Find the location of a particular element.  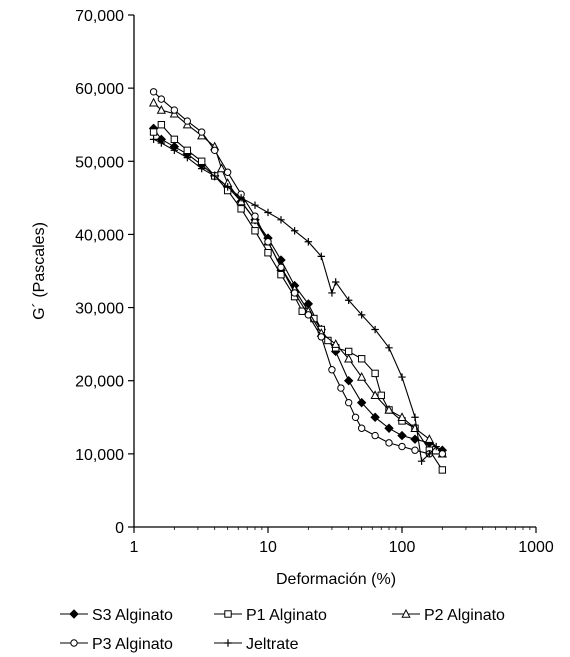

x-tick-label: 10 is located at coordinates (268, 547).